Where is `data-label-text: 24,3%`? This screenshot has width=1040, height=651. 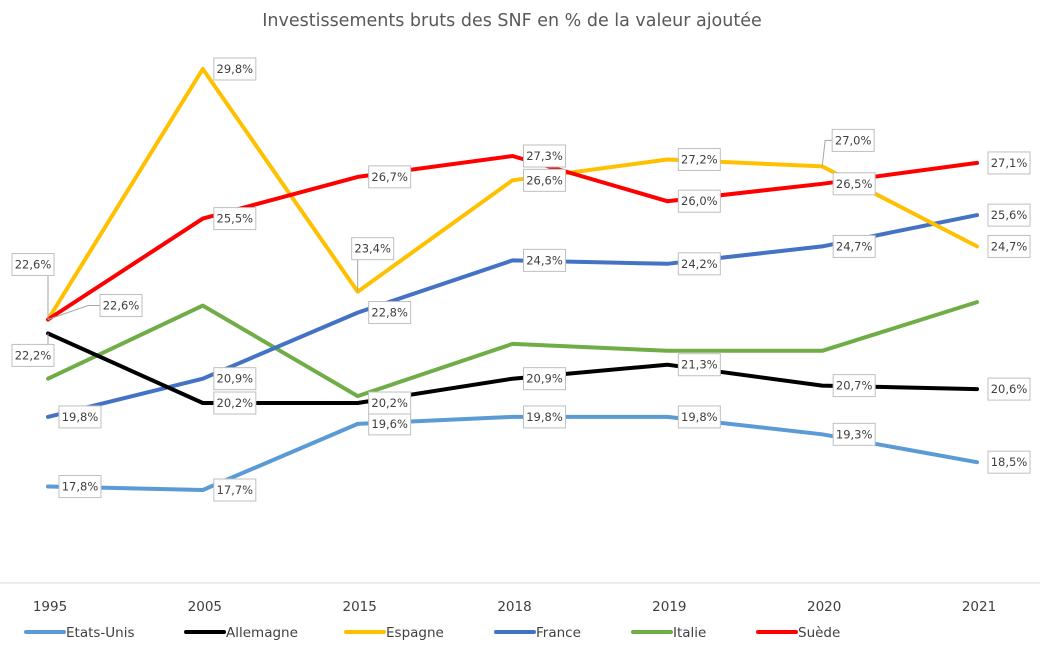 data-label-text: 24,3% is located at coordinates (544, 260).